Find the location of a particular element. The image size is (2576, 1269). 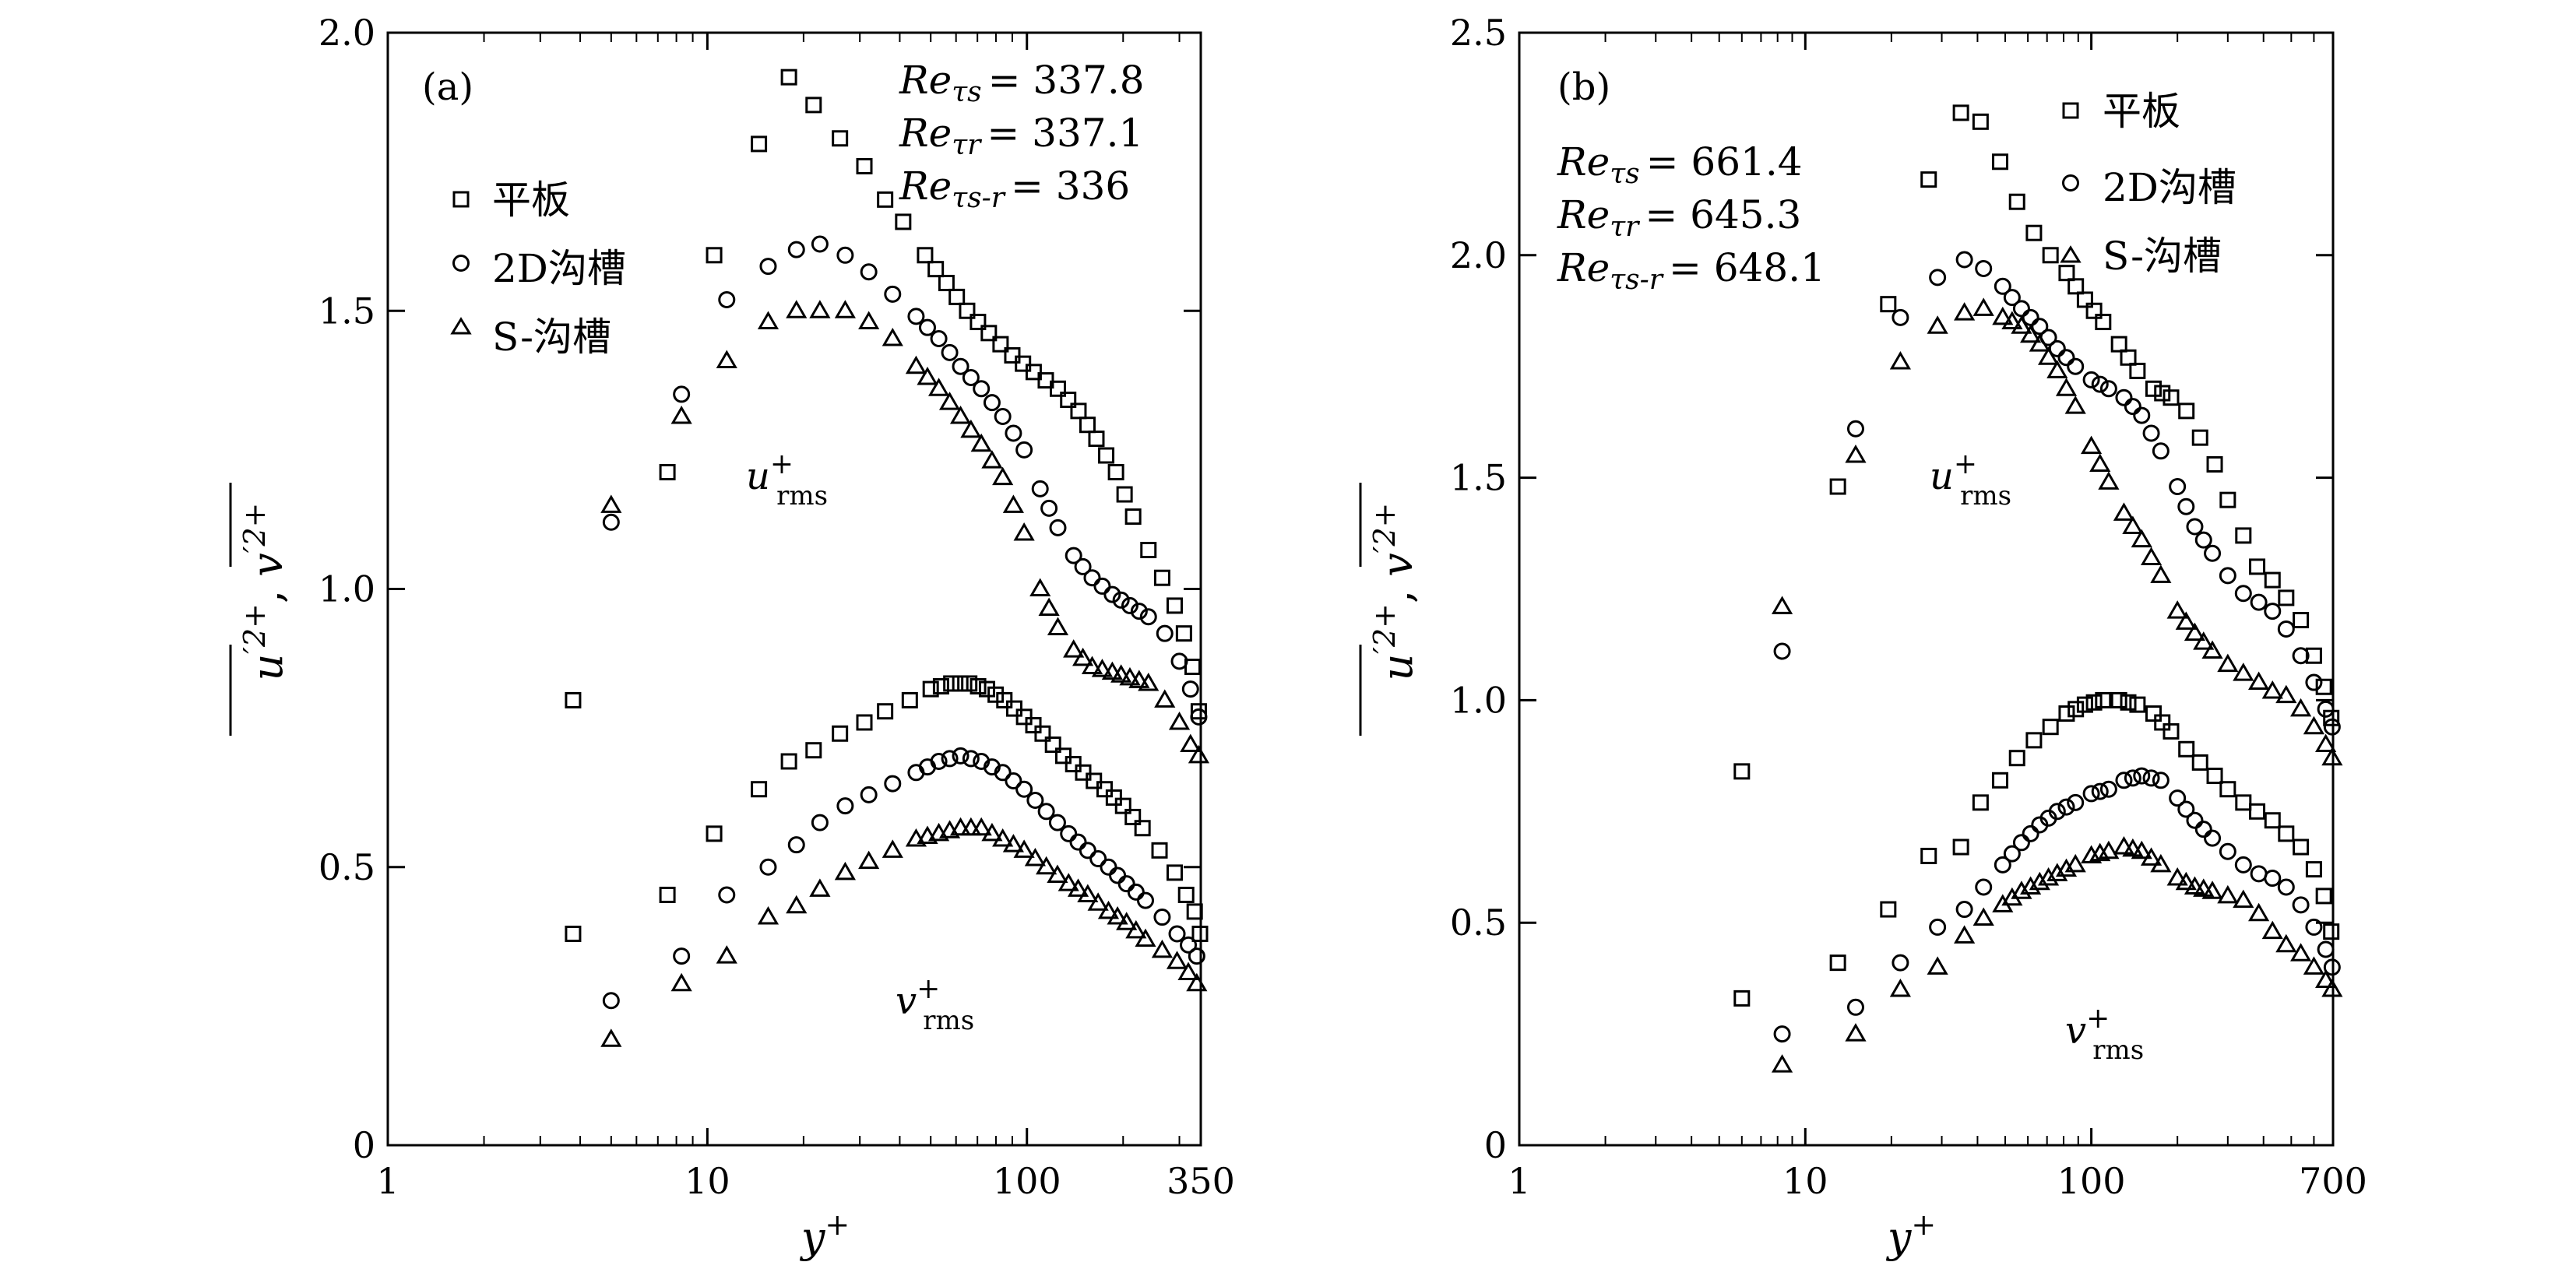

legend-b: 平板 2D沟槽 S-沟槽 is located at coordinates (2148, 184).